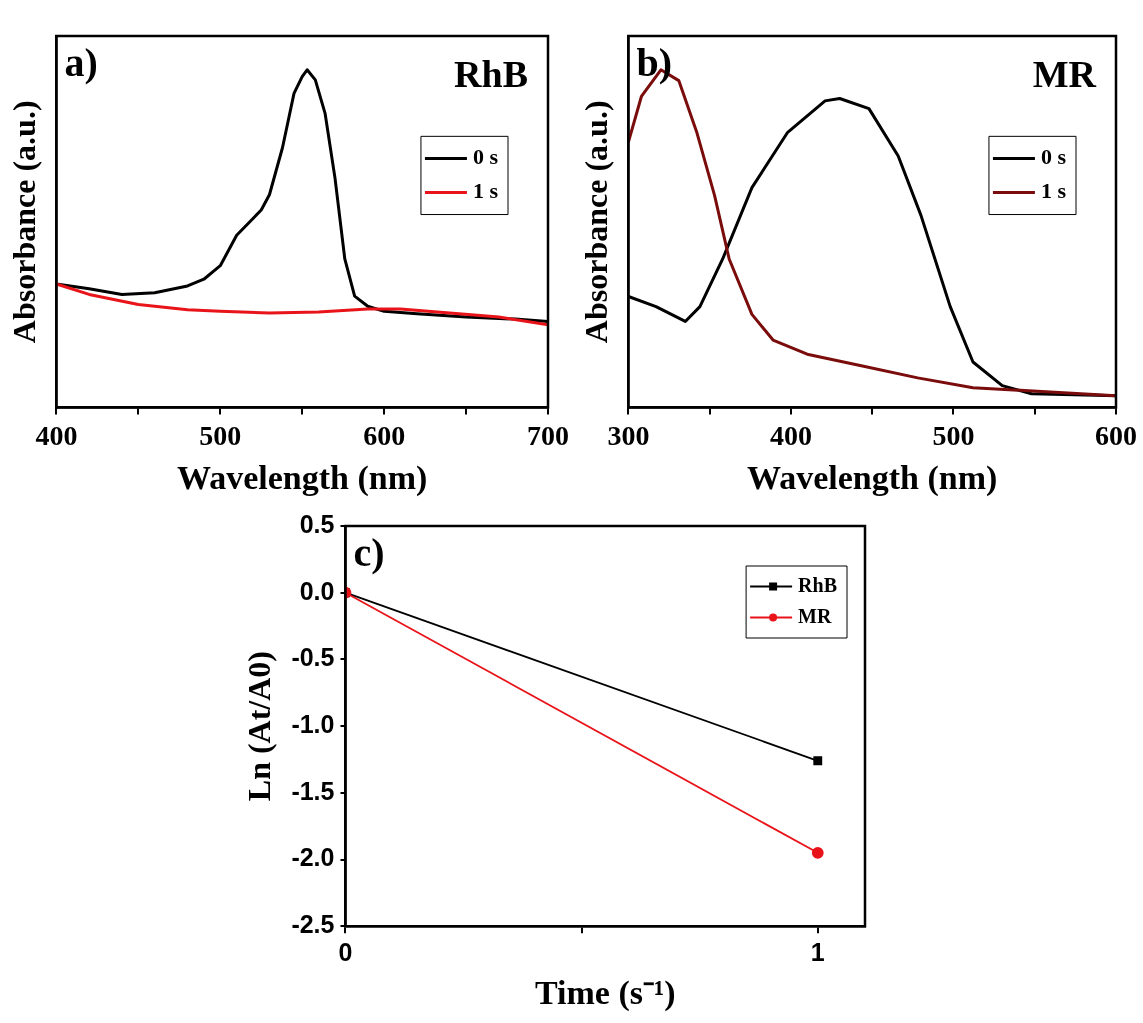 The height and width of the screenshot is (1023, 1143). Describe the element at coordinates (548, 435) in the screenshot. I see `x-tick-label: 700` at that location.